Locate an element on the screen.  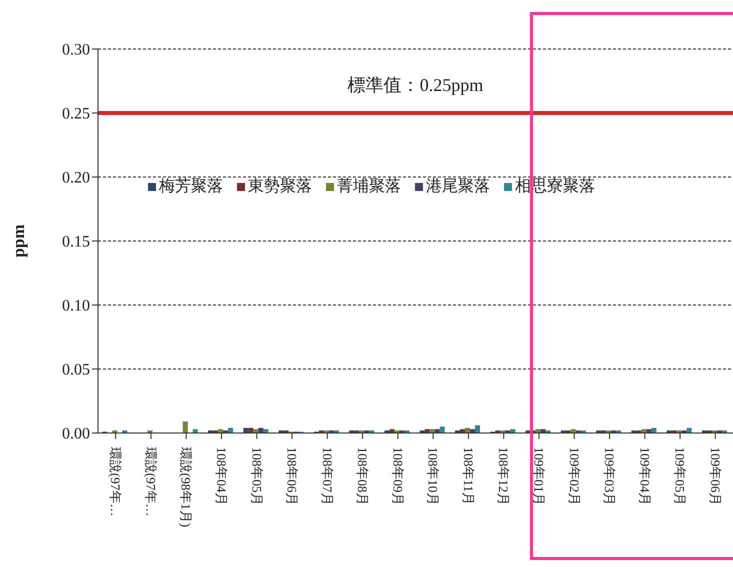
x-tick-label: 108年08月 is located at coordinates (362, 476).